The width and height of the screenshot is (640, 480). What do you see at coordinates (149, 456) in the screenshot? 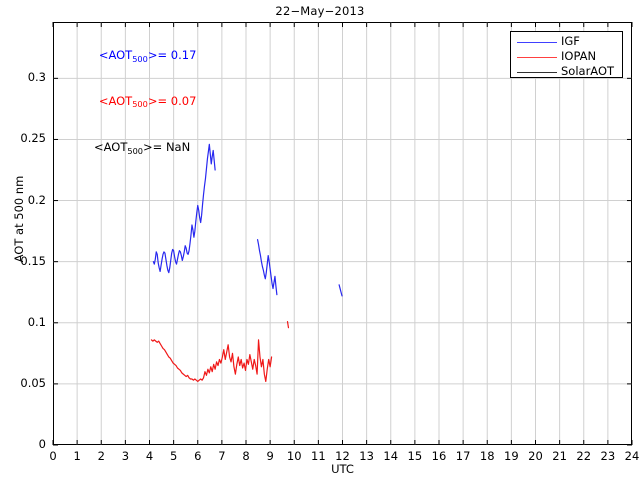
I see `x-tick-label: 4` at bounding box center [149, 456].